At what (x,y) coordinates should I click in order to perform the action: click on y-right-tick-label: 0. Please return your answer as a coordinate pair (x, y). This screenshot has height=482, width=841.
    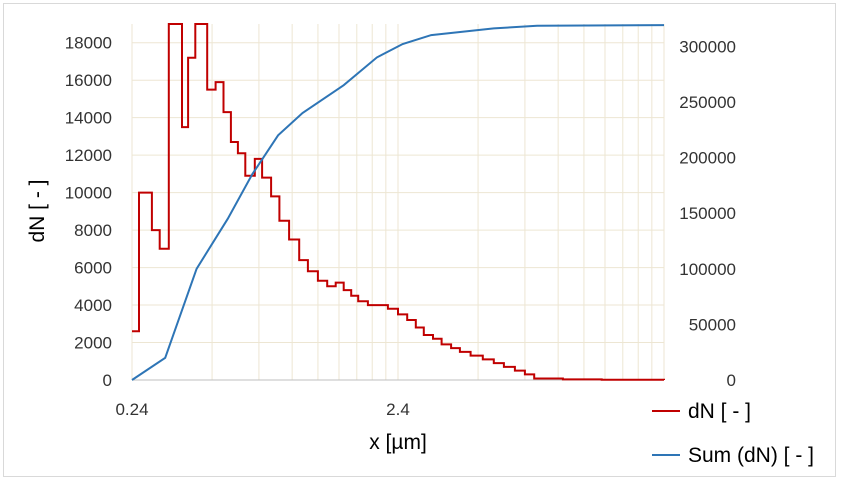
    Looking at the image, I should click on (731, 380).